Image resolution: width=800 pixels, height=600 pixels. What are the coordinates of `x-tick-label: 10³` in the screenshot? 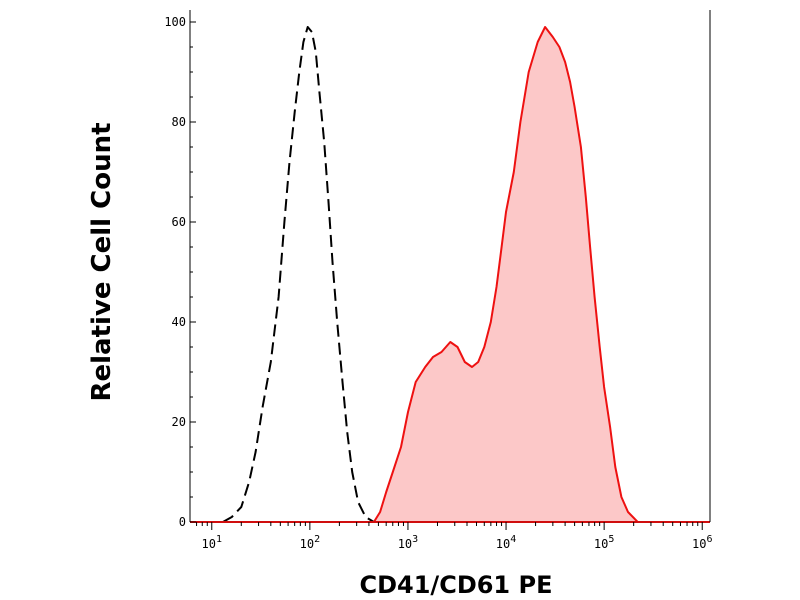 It's located at (408, 542).